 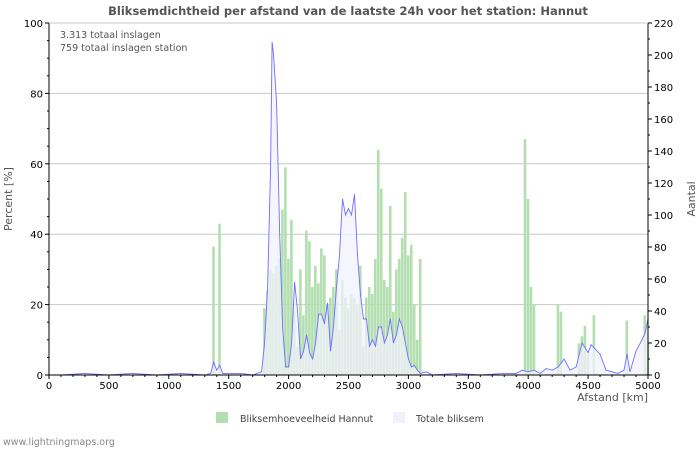 I want to click on footer-link: www.lightningmaps.org, so click(x=59, y=442).